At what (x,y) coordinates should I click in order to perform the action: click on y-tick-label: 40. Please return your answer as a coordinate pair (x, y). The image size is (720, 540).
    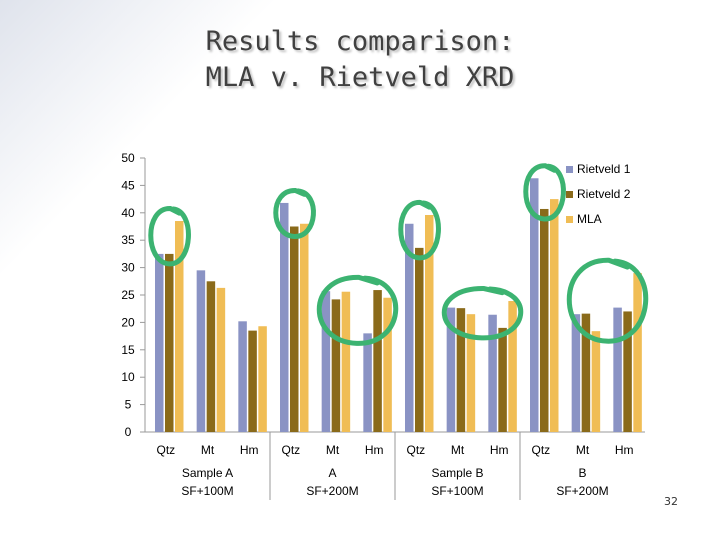
    Looking at the image, I should click on (128, 213).